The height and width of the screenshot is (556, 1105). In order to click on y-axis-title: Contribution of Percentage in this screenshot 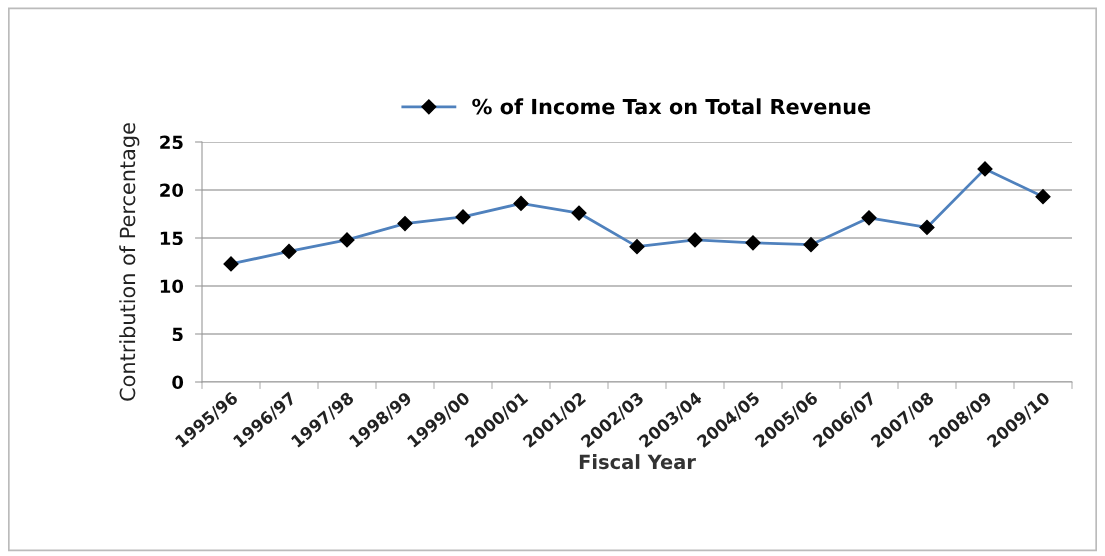, I will do `click(129, 262)`.